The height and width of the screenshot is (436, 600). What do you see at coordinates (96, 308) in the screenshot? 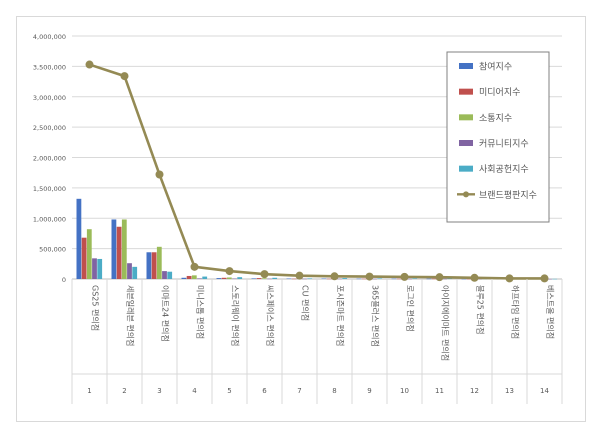
I see `x-category-label: GS25 편의점` at bounding box center [96, 308].